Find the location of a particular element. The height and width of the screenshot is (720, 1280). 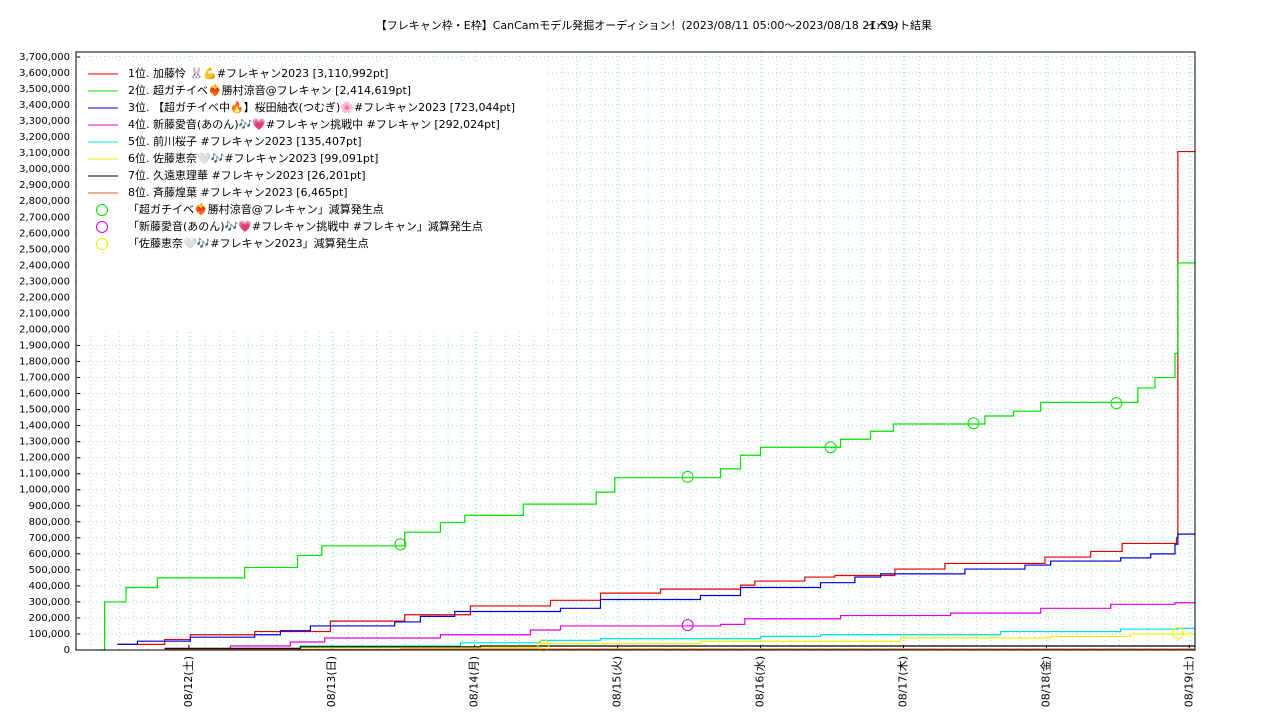

y-tick-label: 3,500,000 is located at coordinates (44, 89).